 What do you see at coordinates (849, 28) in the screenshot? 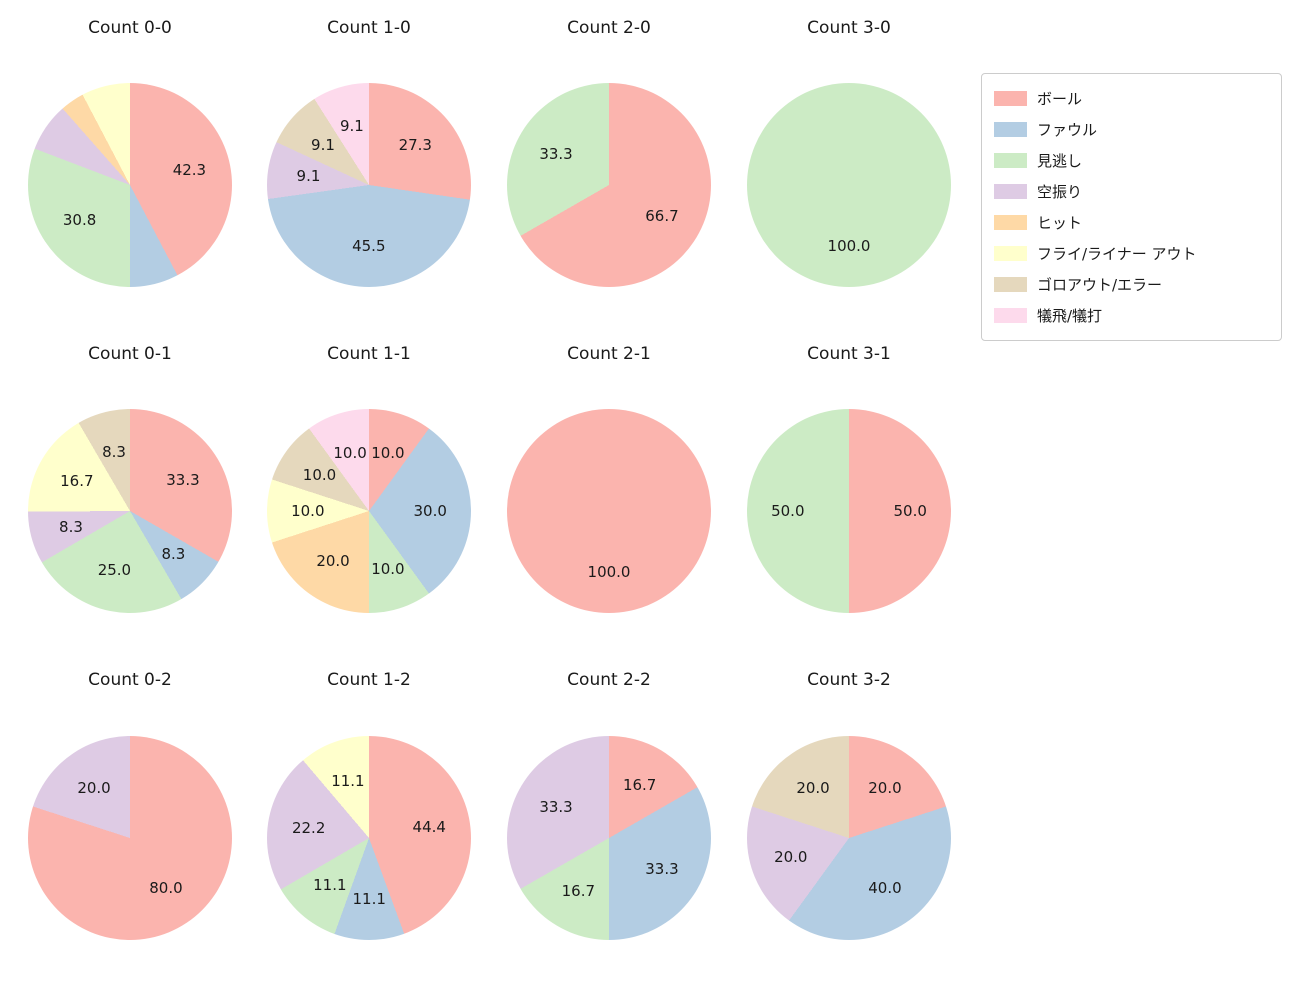
I see `chart-title: Count 3-0` at bounding box center [849, 28].